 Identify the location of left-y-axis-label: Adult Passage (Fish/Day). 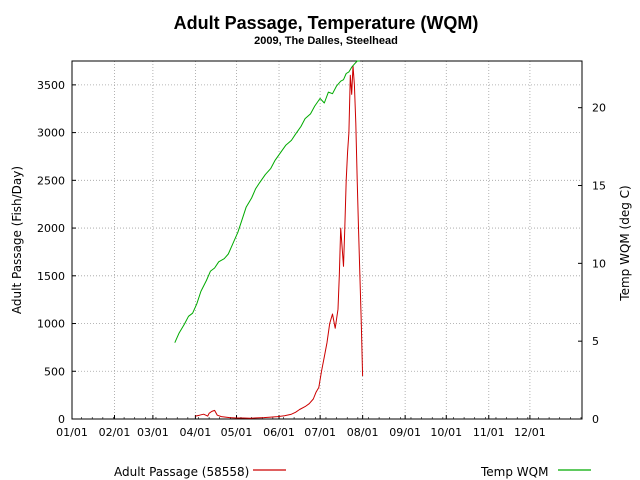
(17, 240).